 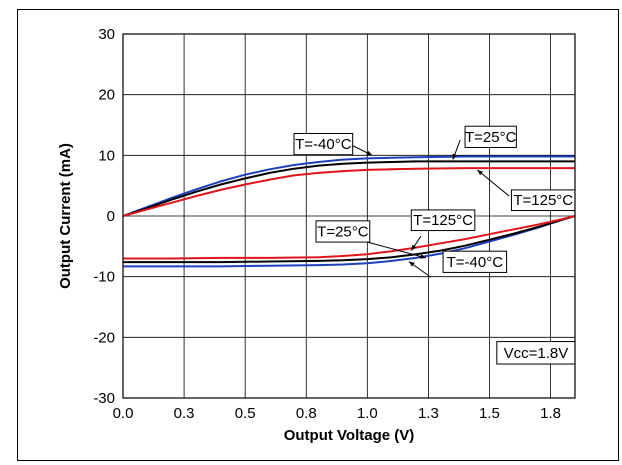 What do you see at coordinates (106, 34) in the screenshot?
I see `y-tick-label: 30` at bounding box center [106, 34].